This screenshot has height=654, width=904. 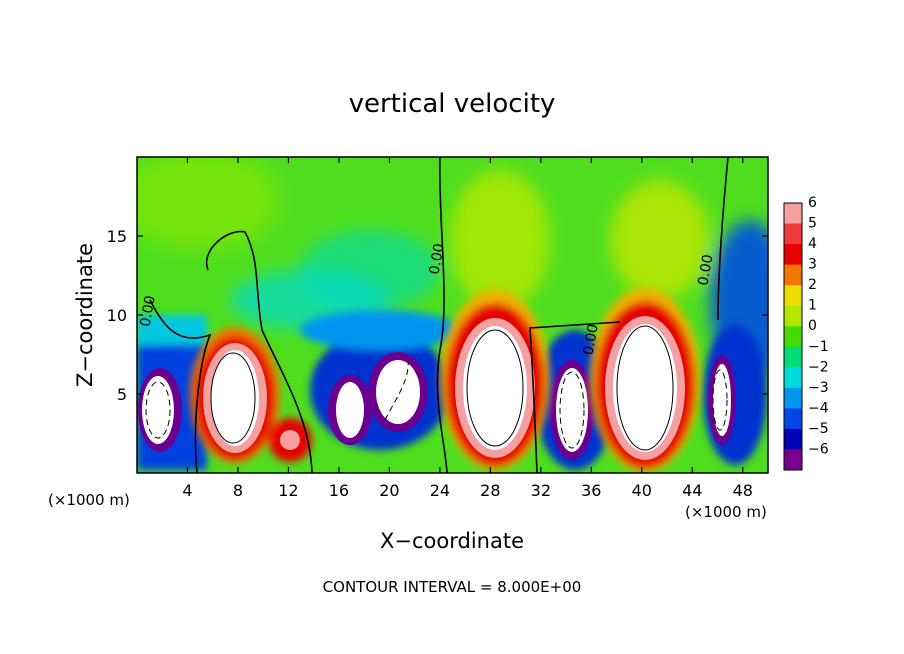 I want to click on colorbar-label: −5, so click(x=818, y=429).